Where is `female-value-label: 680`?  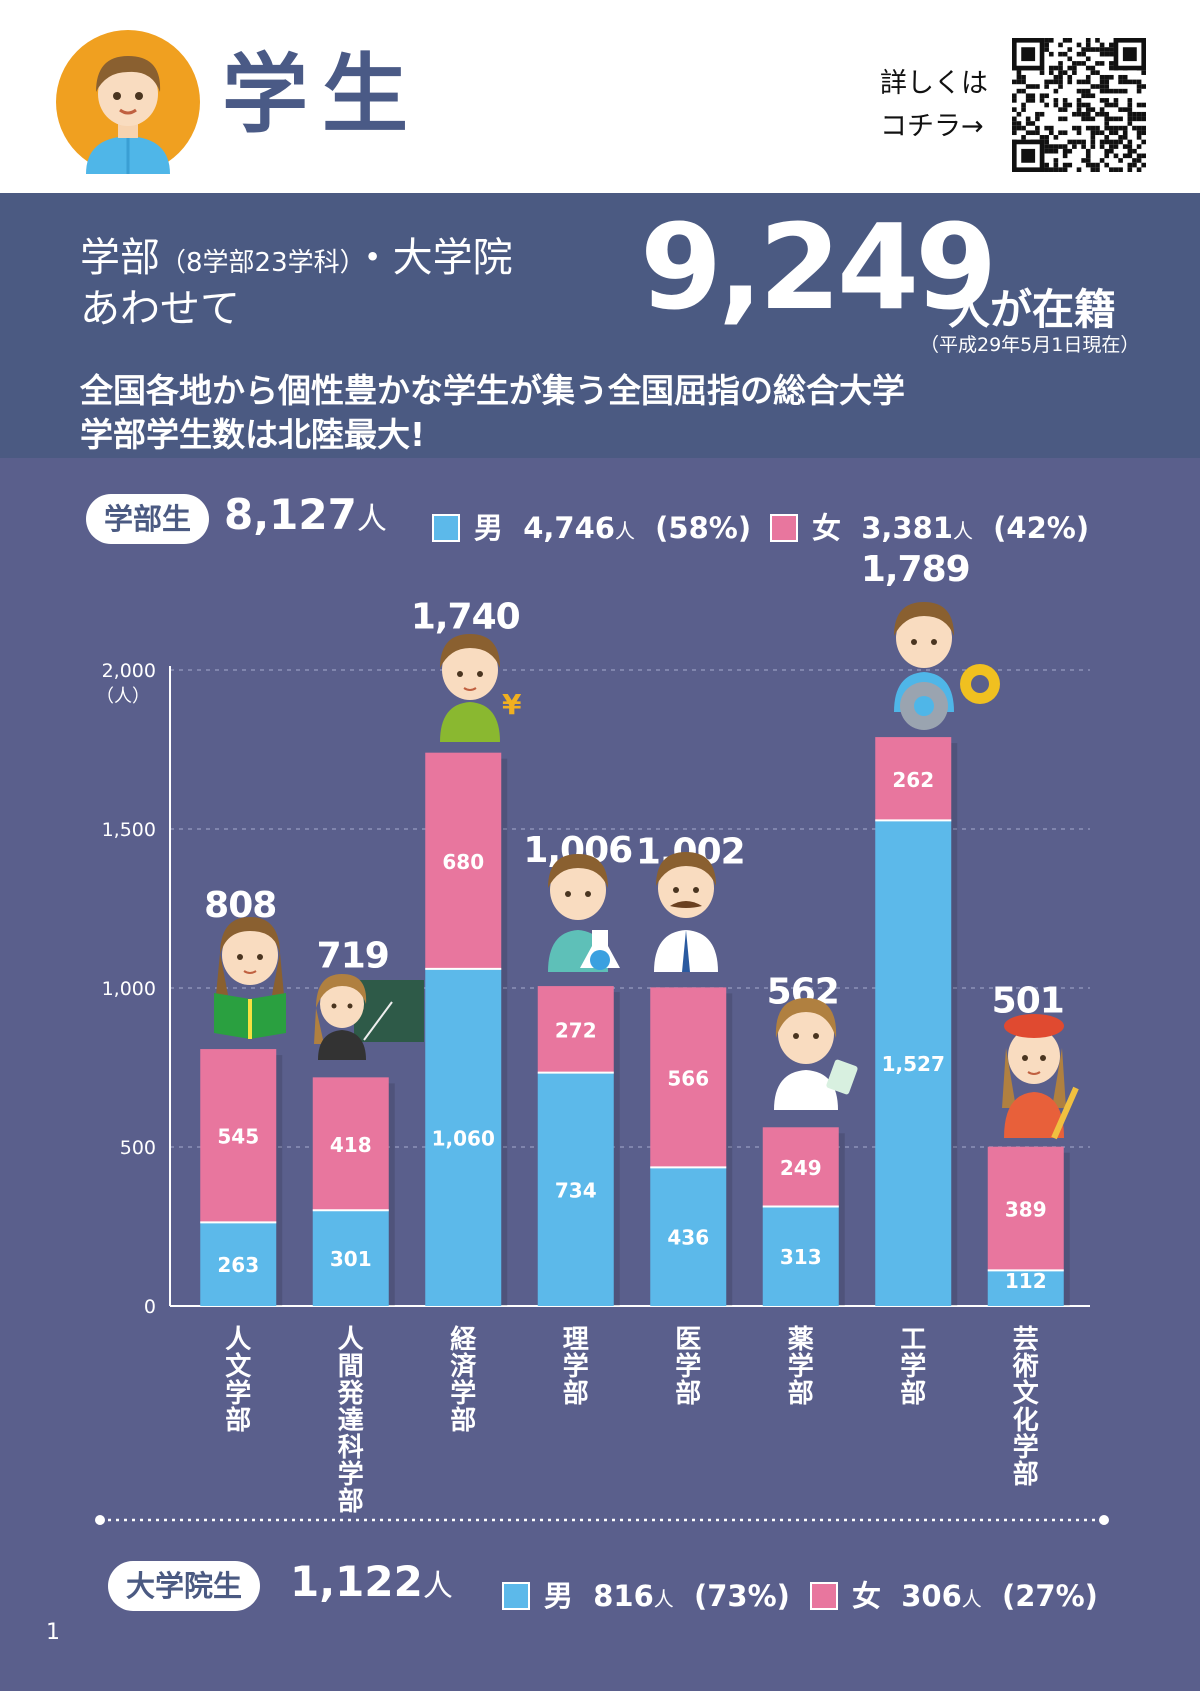
female-value-label: 680 is located at coordinates (463, 862).